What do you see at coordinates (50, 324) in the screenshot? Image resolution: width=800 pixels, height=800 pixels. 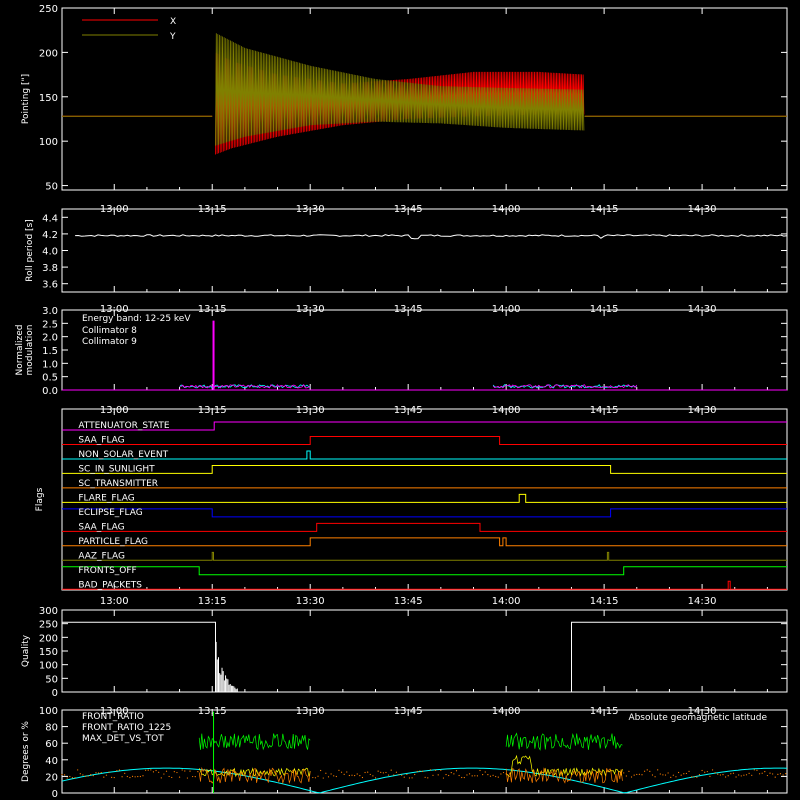 I see `y-tick-label: 2.5` at bounding box center [50, 324].